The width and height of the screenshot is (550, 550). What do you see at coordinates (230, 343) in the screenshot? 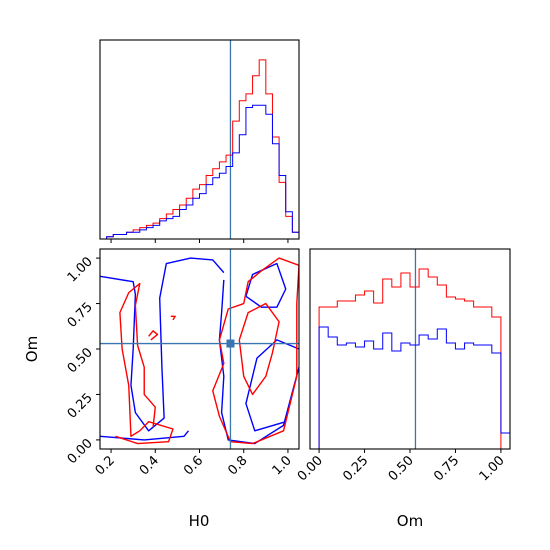
I see `truth-marker` at bounding box center [230, 343].